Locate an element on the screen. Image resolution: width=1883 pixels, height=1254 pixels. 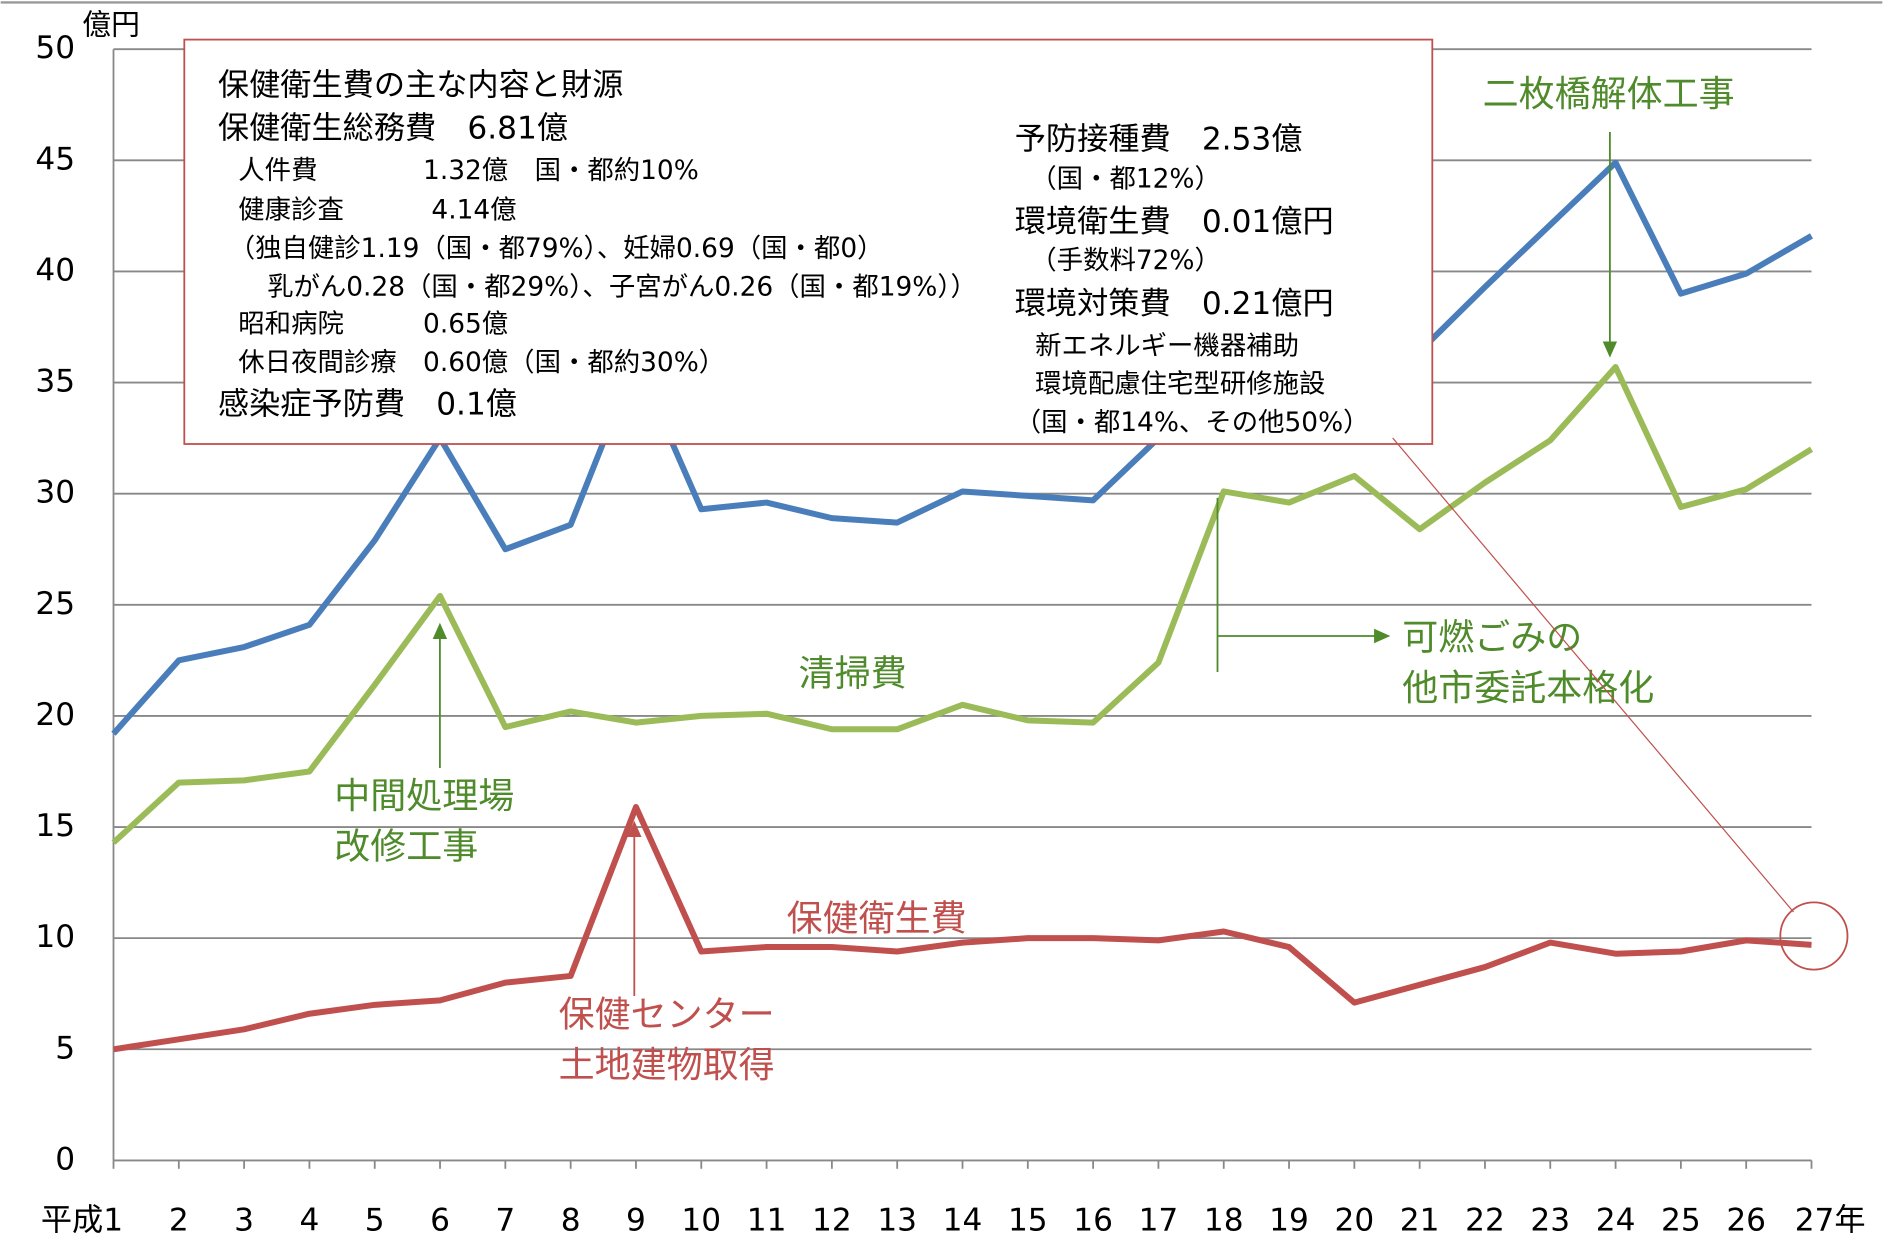
box-text: 昭和病院 0.65億 is located at coordinates (373, 324).